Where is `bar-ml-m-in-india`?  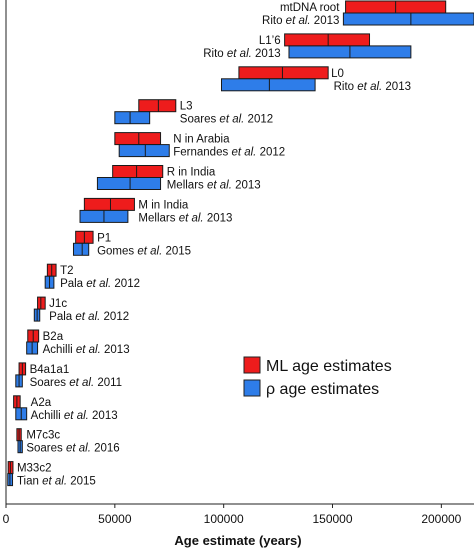
bar-ml-m-in-india is located at coordinates (109, 204).